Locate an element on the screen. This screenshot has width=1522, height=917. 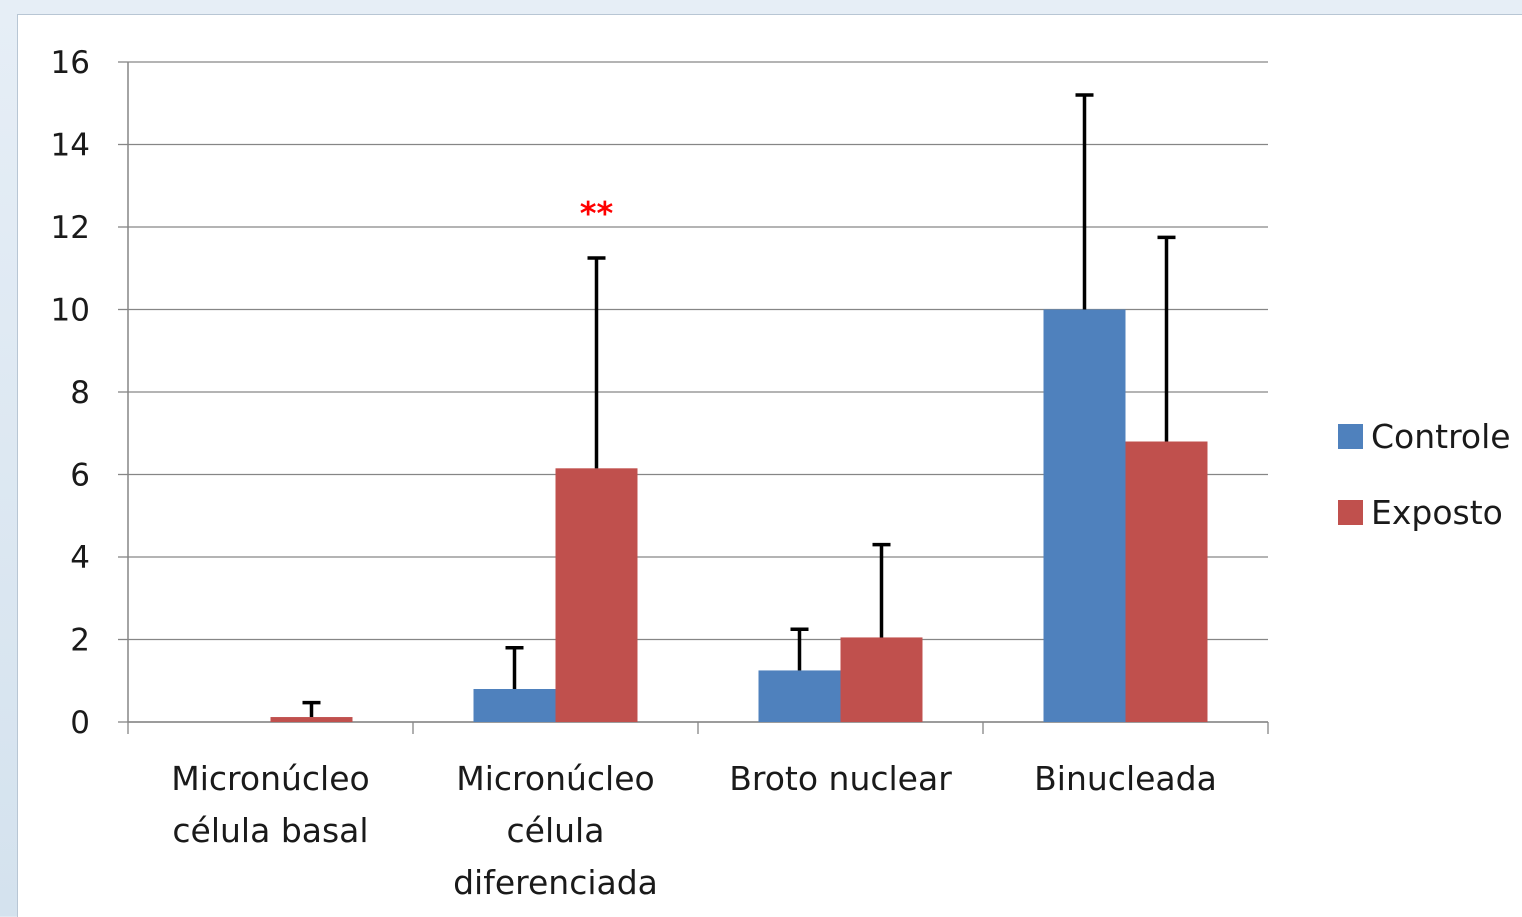
legend-label-exposto: Exposto is located at coordinates (1437, 512).